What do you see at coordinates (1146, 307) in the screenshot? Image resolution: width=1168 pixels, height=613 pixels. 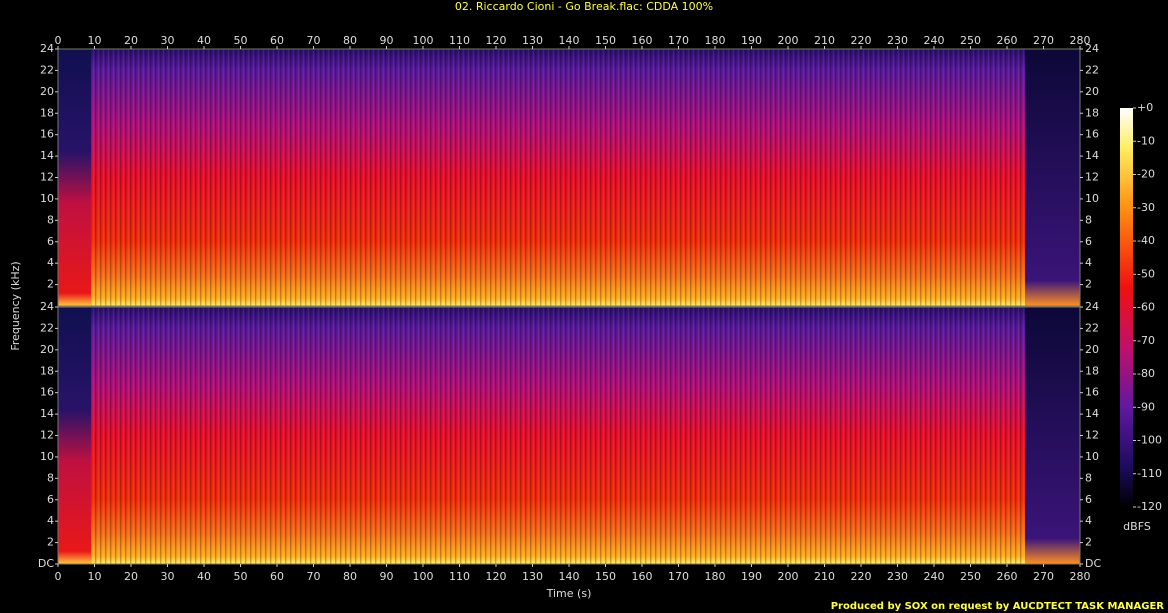 I see `colorbar-tick-label: -60` at bounding box center [1146, 307].